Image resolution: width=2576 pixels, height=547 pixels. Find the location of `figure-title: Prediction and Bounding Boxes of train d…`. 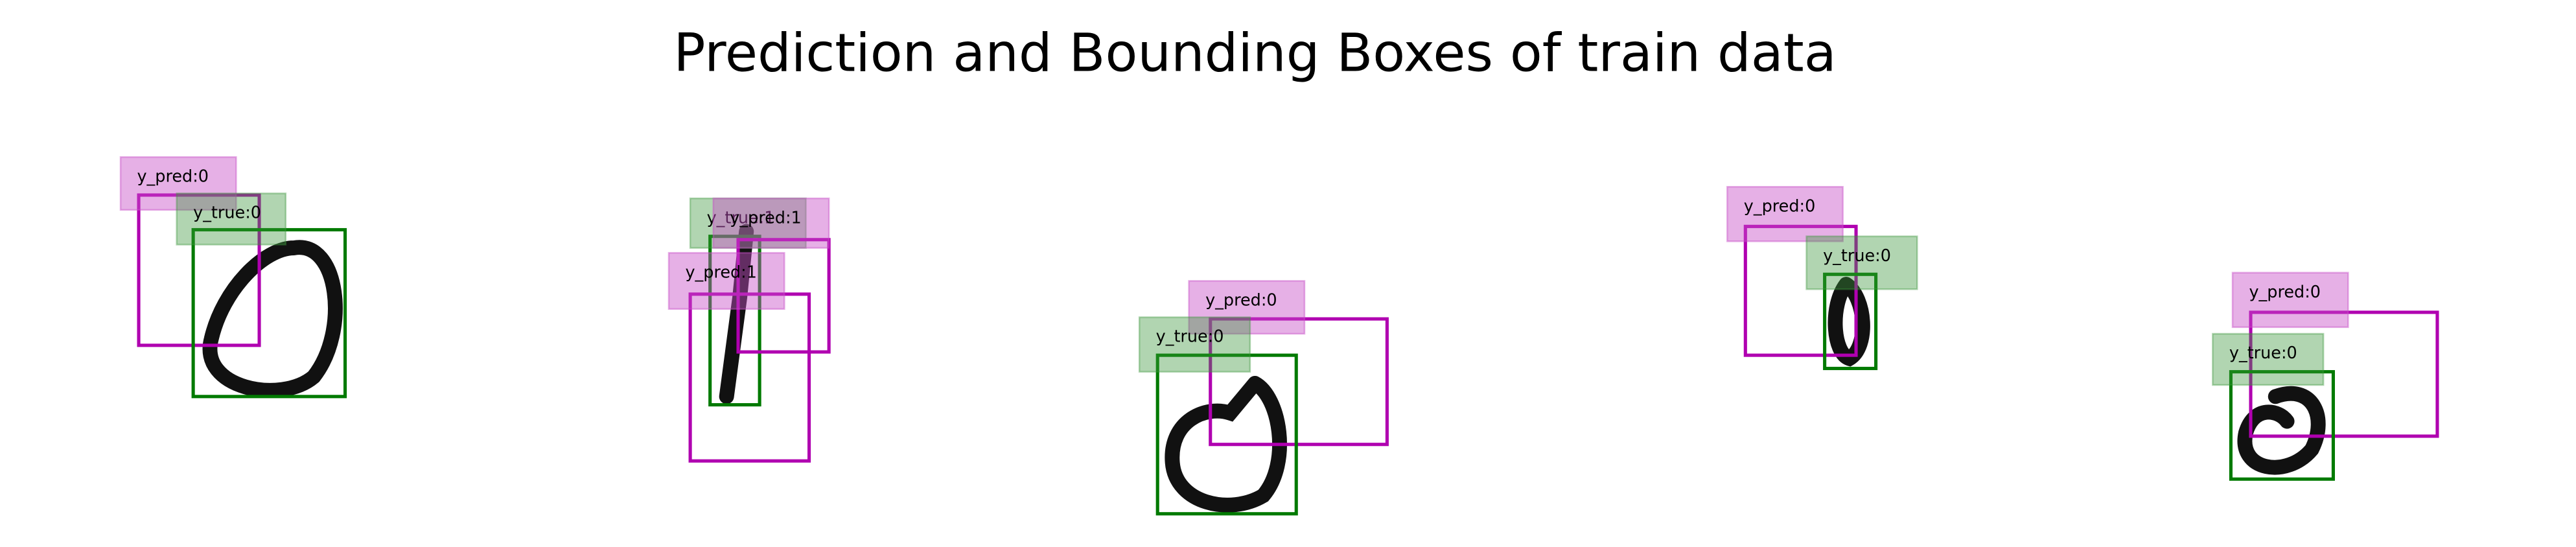

figure-title: Prediction and Bounding Boxes of train d… is located at coordinates (1254, 53).